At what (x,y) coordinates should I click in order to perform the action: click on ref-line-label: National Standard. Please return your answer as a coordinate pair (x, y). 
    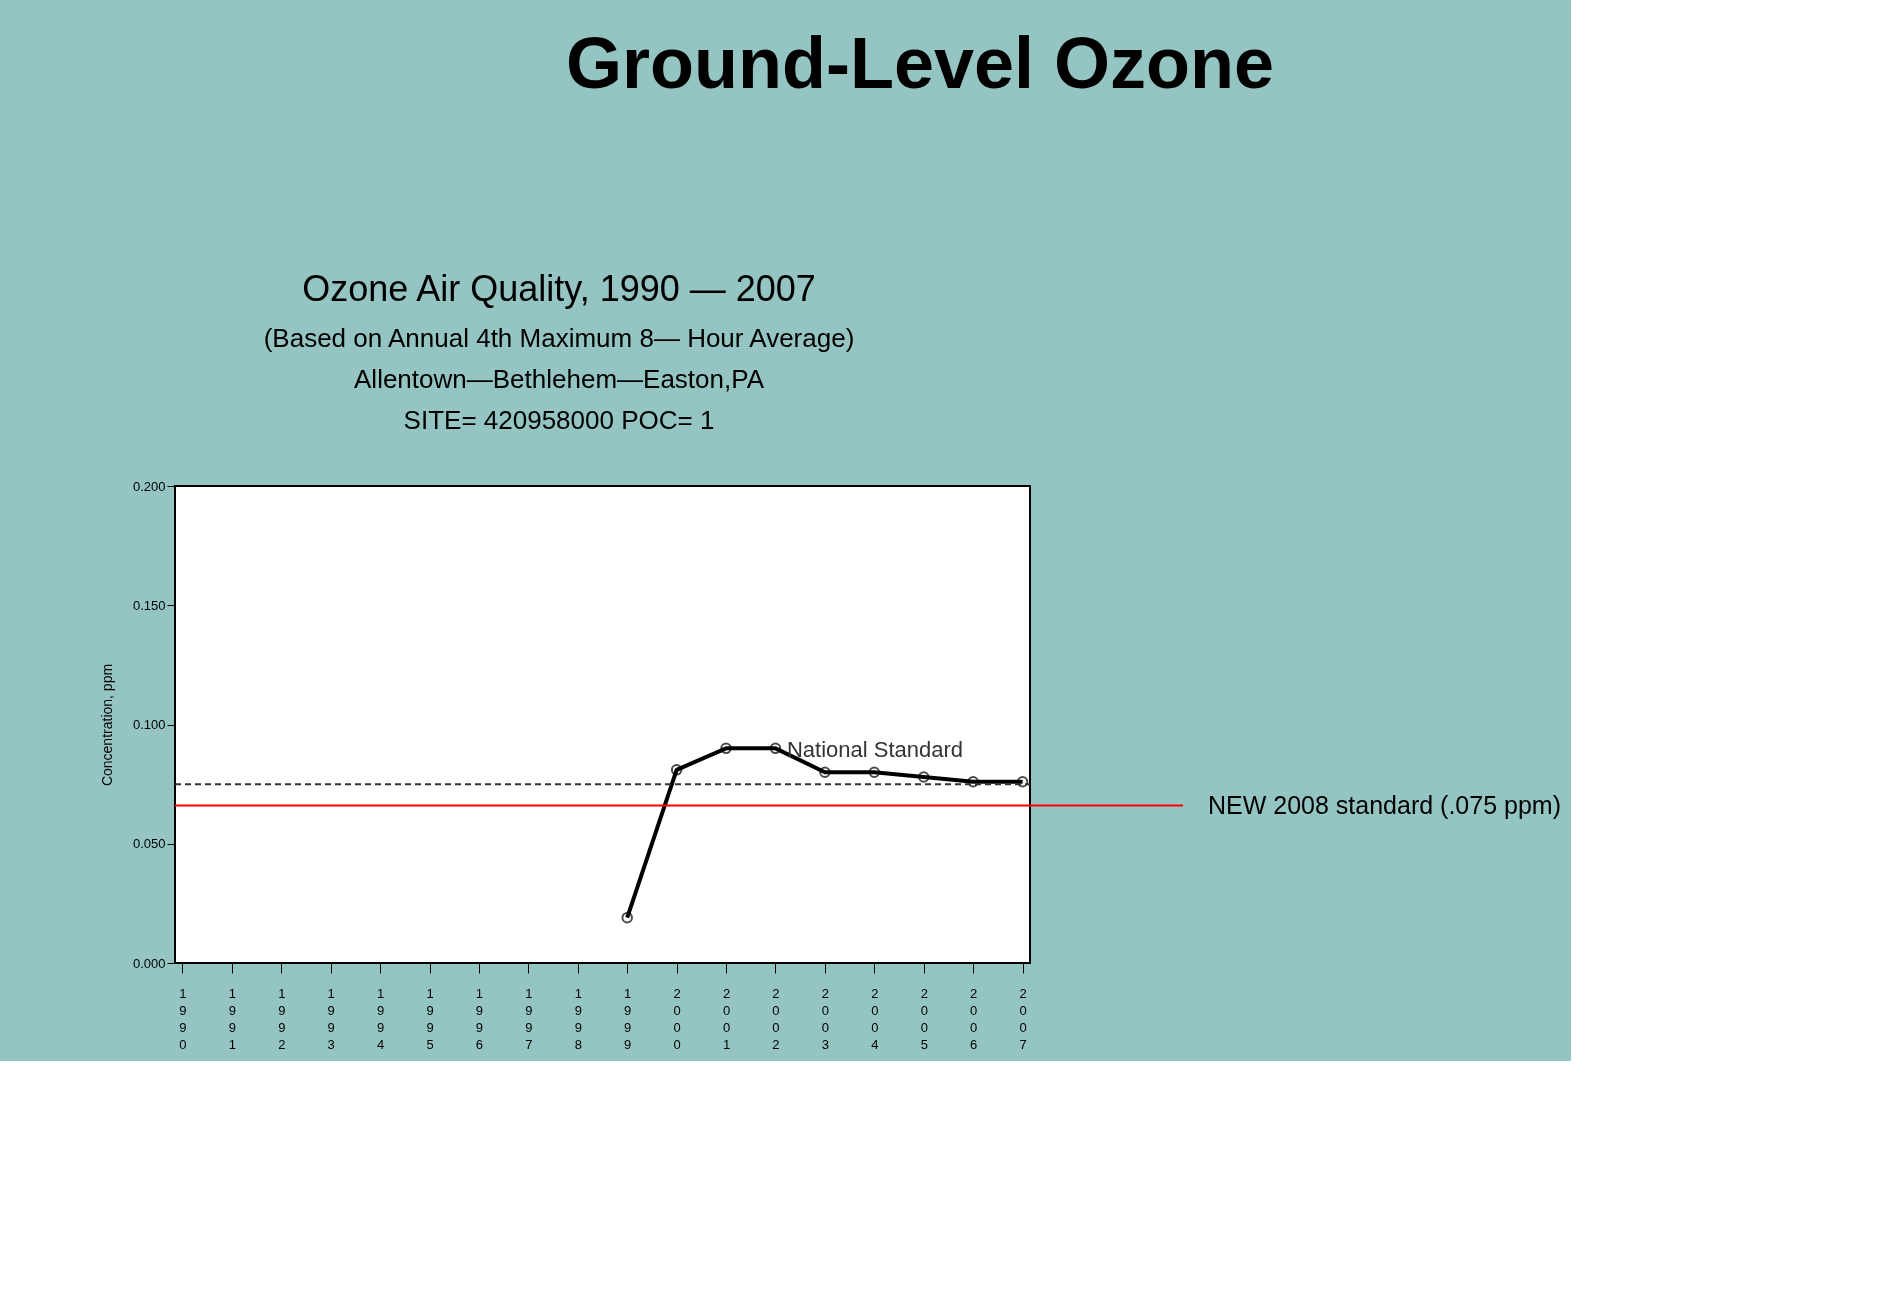
    Looking at the image, I should click on (875, 750).